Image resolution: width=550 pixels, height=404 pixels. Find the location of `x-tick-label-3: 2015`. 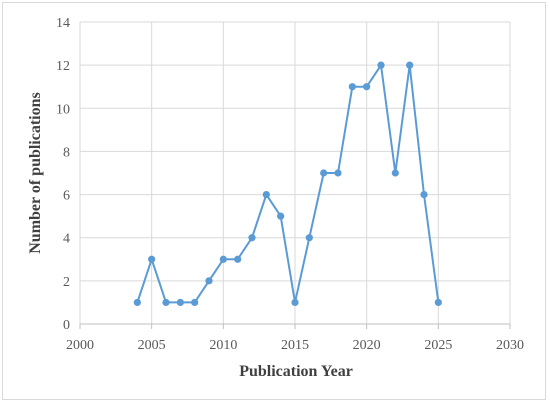

x-tick-label-3: 2015 is located at coordinates (295, 345).